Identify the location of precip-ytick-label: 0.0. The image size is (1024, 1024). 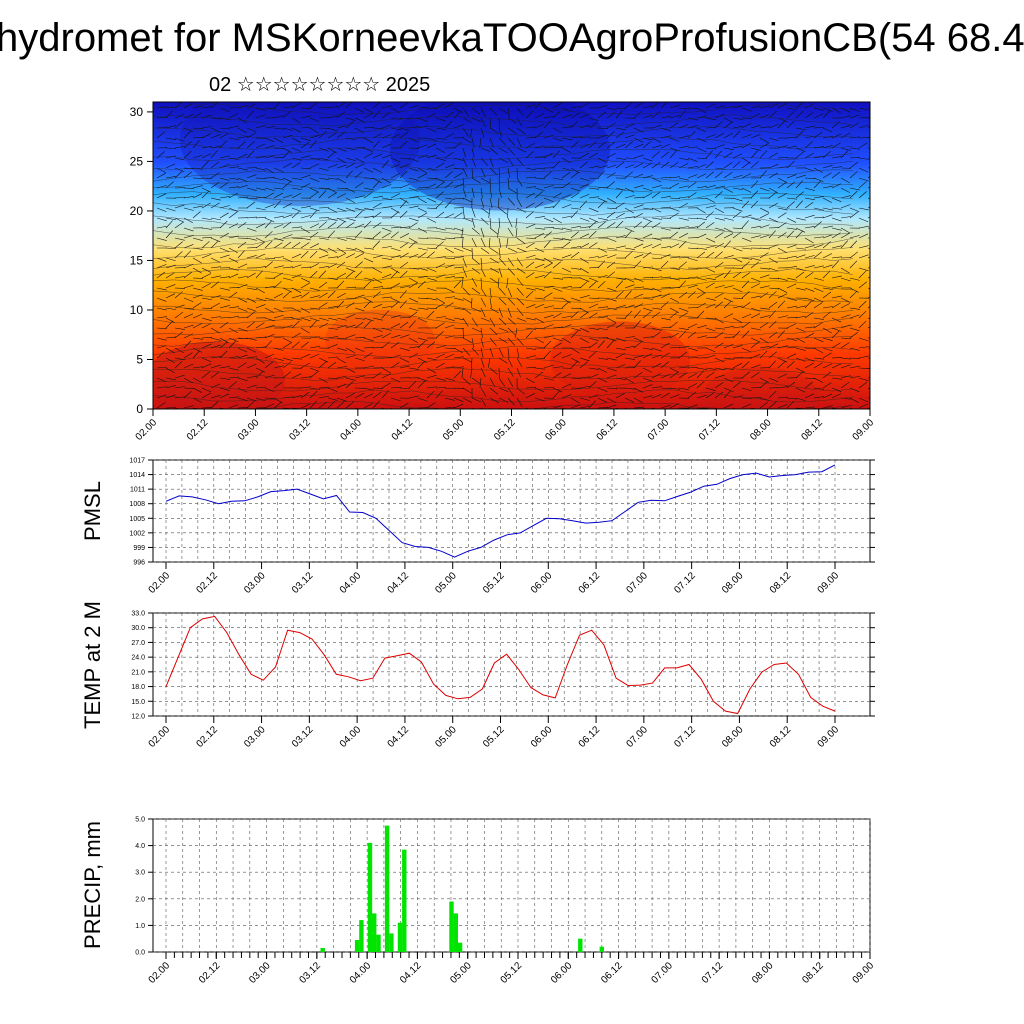
(140, 953).